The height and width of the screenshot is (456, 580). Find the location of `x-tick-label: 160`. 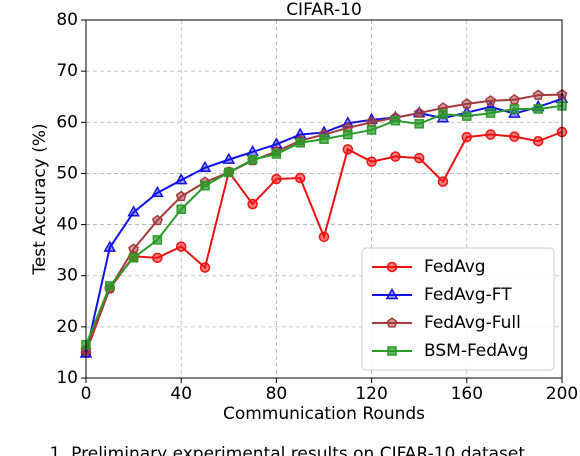

x-tick-label: 160 is located at coordinates (467, 394).